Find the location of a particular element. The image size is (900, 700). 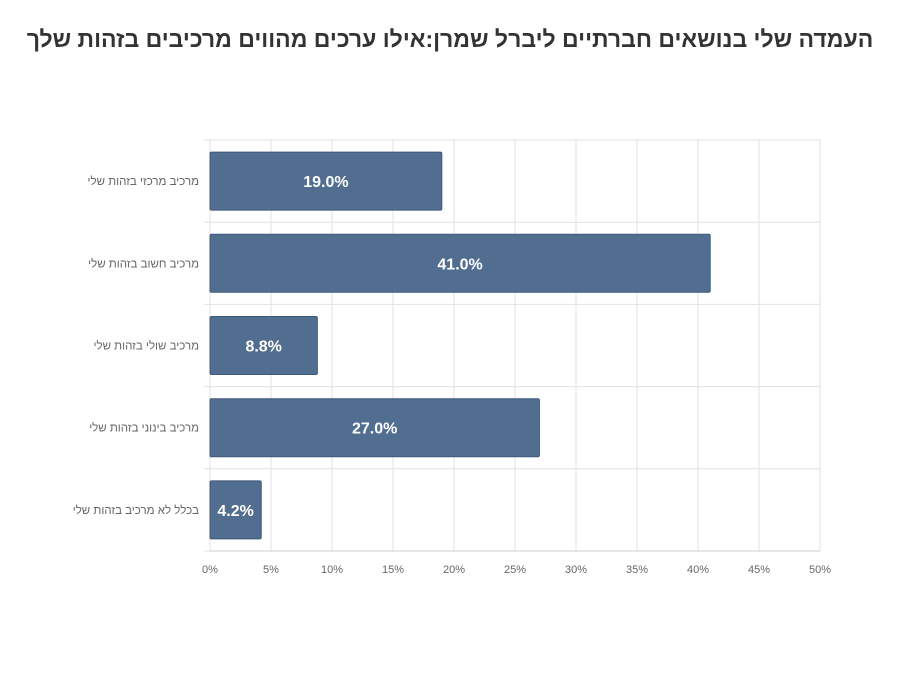

x-tick-label: 25% is located at coordinates (515, 570).